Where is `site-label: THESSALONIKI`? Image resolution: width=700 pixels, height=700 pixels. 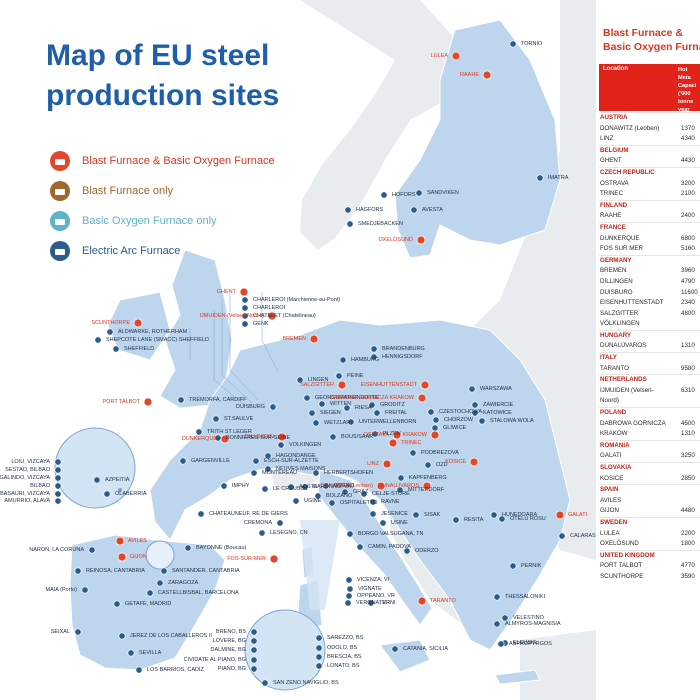 site-label: THESSALONIKI is located at coordinates (525, 597).